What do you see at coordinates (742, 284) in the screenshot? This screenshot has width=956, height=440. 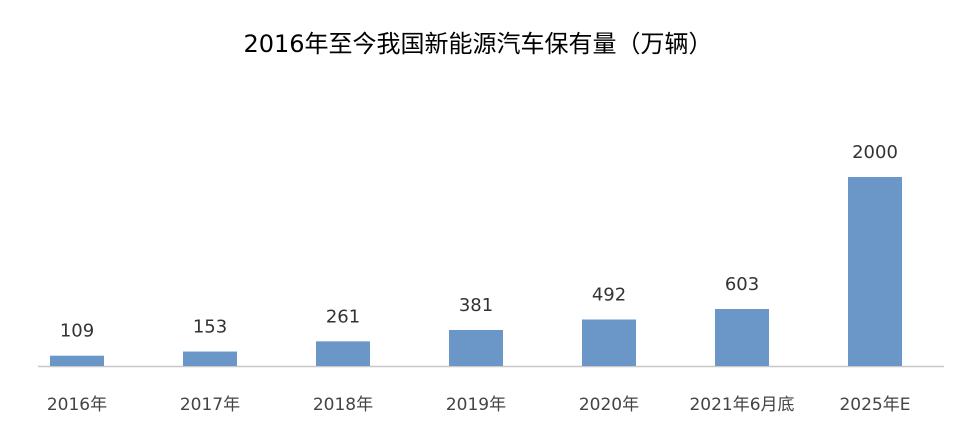 I see `value-label: 603` at bounding box center [742, 284].